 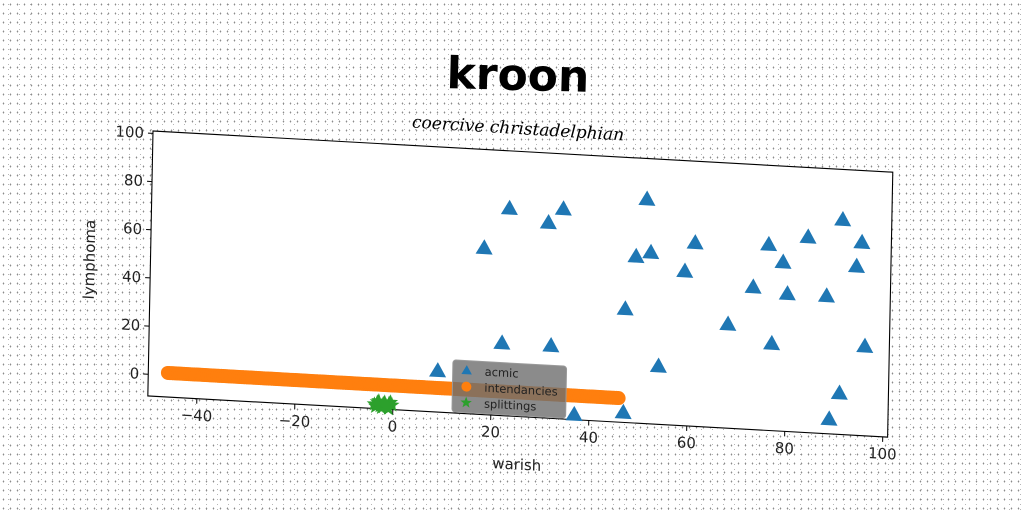 What do you see at coordinates (882, 454) in the screenshot?
I see `x-tick-label: 100` at bounding box center [882, 454].